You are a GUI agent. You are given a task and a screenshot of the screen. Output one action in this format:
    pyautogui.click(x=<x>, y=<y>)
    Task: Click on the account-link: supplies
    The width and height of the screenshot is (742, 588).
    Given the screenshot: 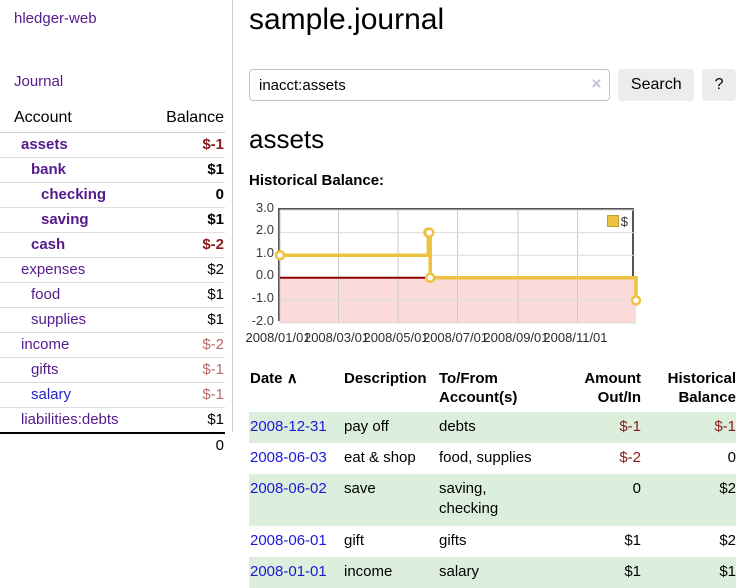 What is the action you would take?
    pyautogui.click(x=59, y=319)
    